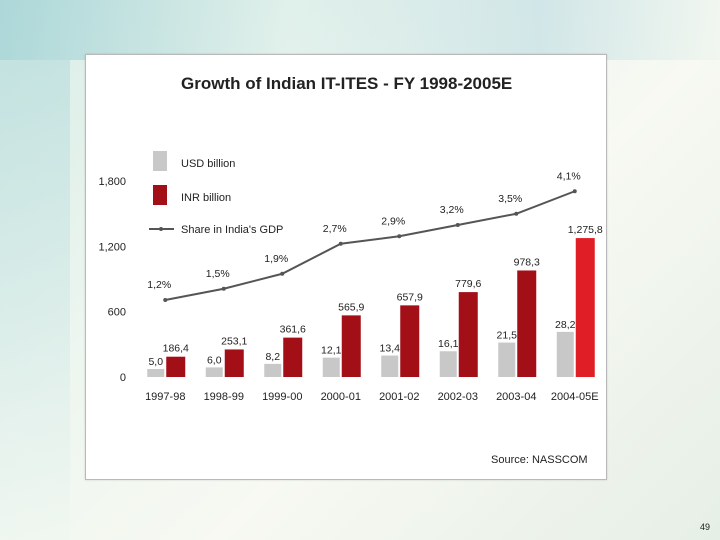 Image resolution: width=720 pixels, height=540 pixels. Describe the element at coordinates (468, 284) in the screenshot. I see `bar-inr-label-5: 779,6` at that location.